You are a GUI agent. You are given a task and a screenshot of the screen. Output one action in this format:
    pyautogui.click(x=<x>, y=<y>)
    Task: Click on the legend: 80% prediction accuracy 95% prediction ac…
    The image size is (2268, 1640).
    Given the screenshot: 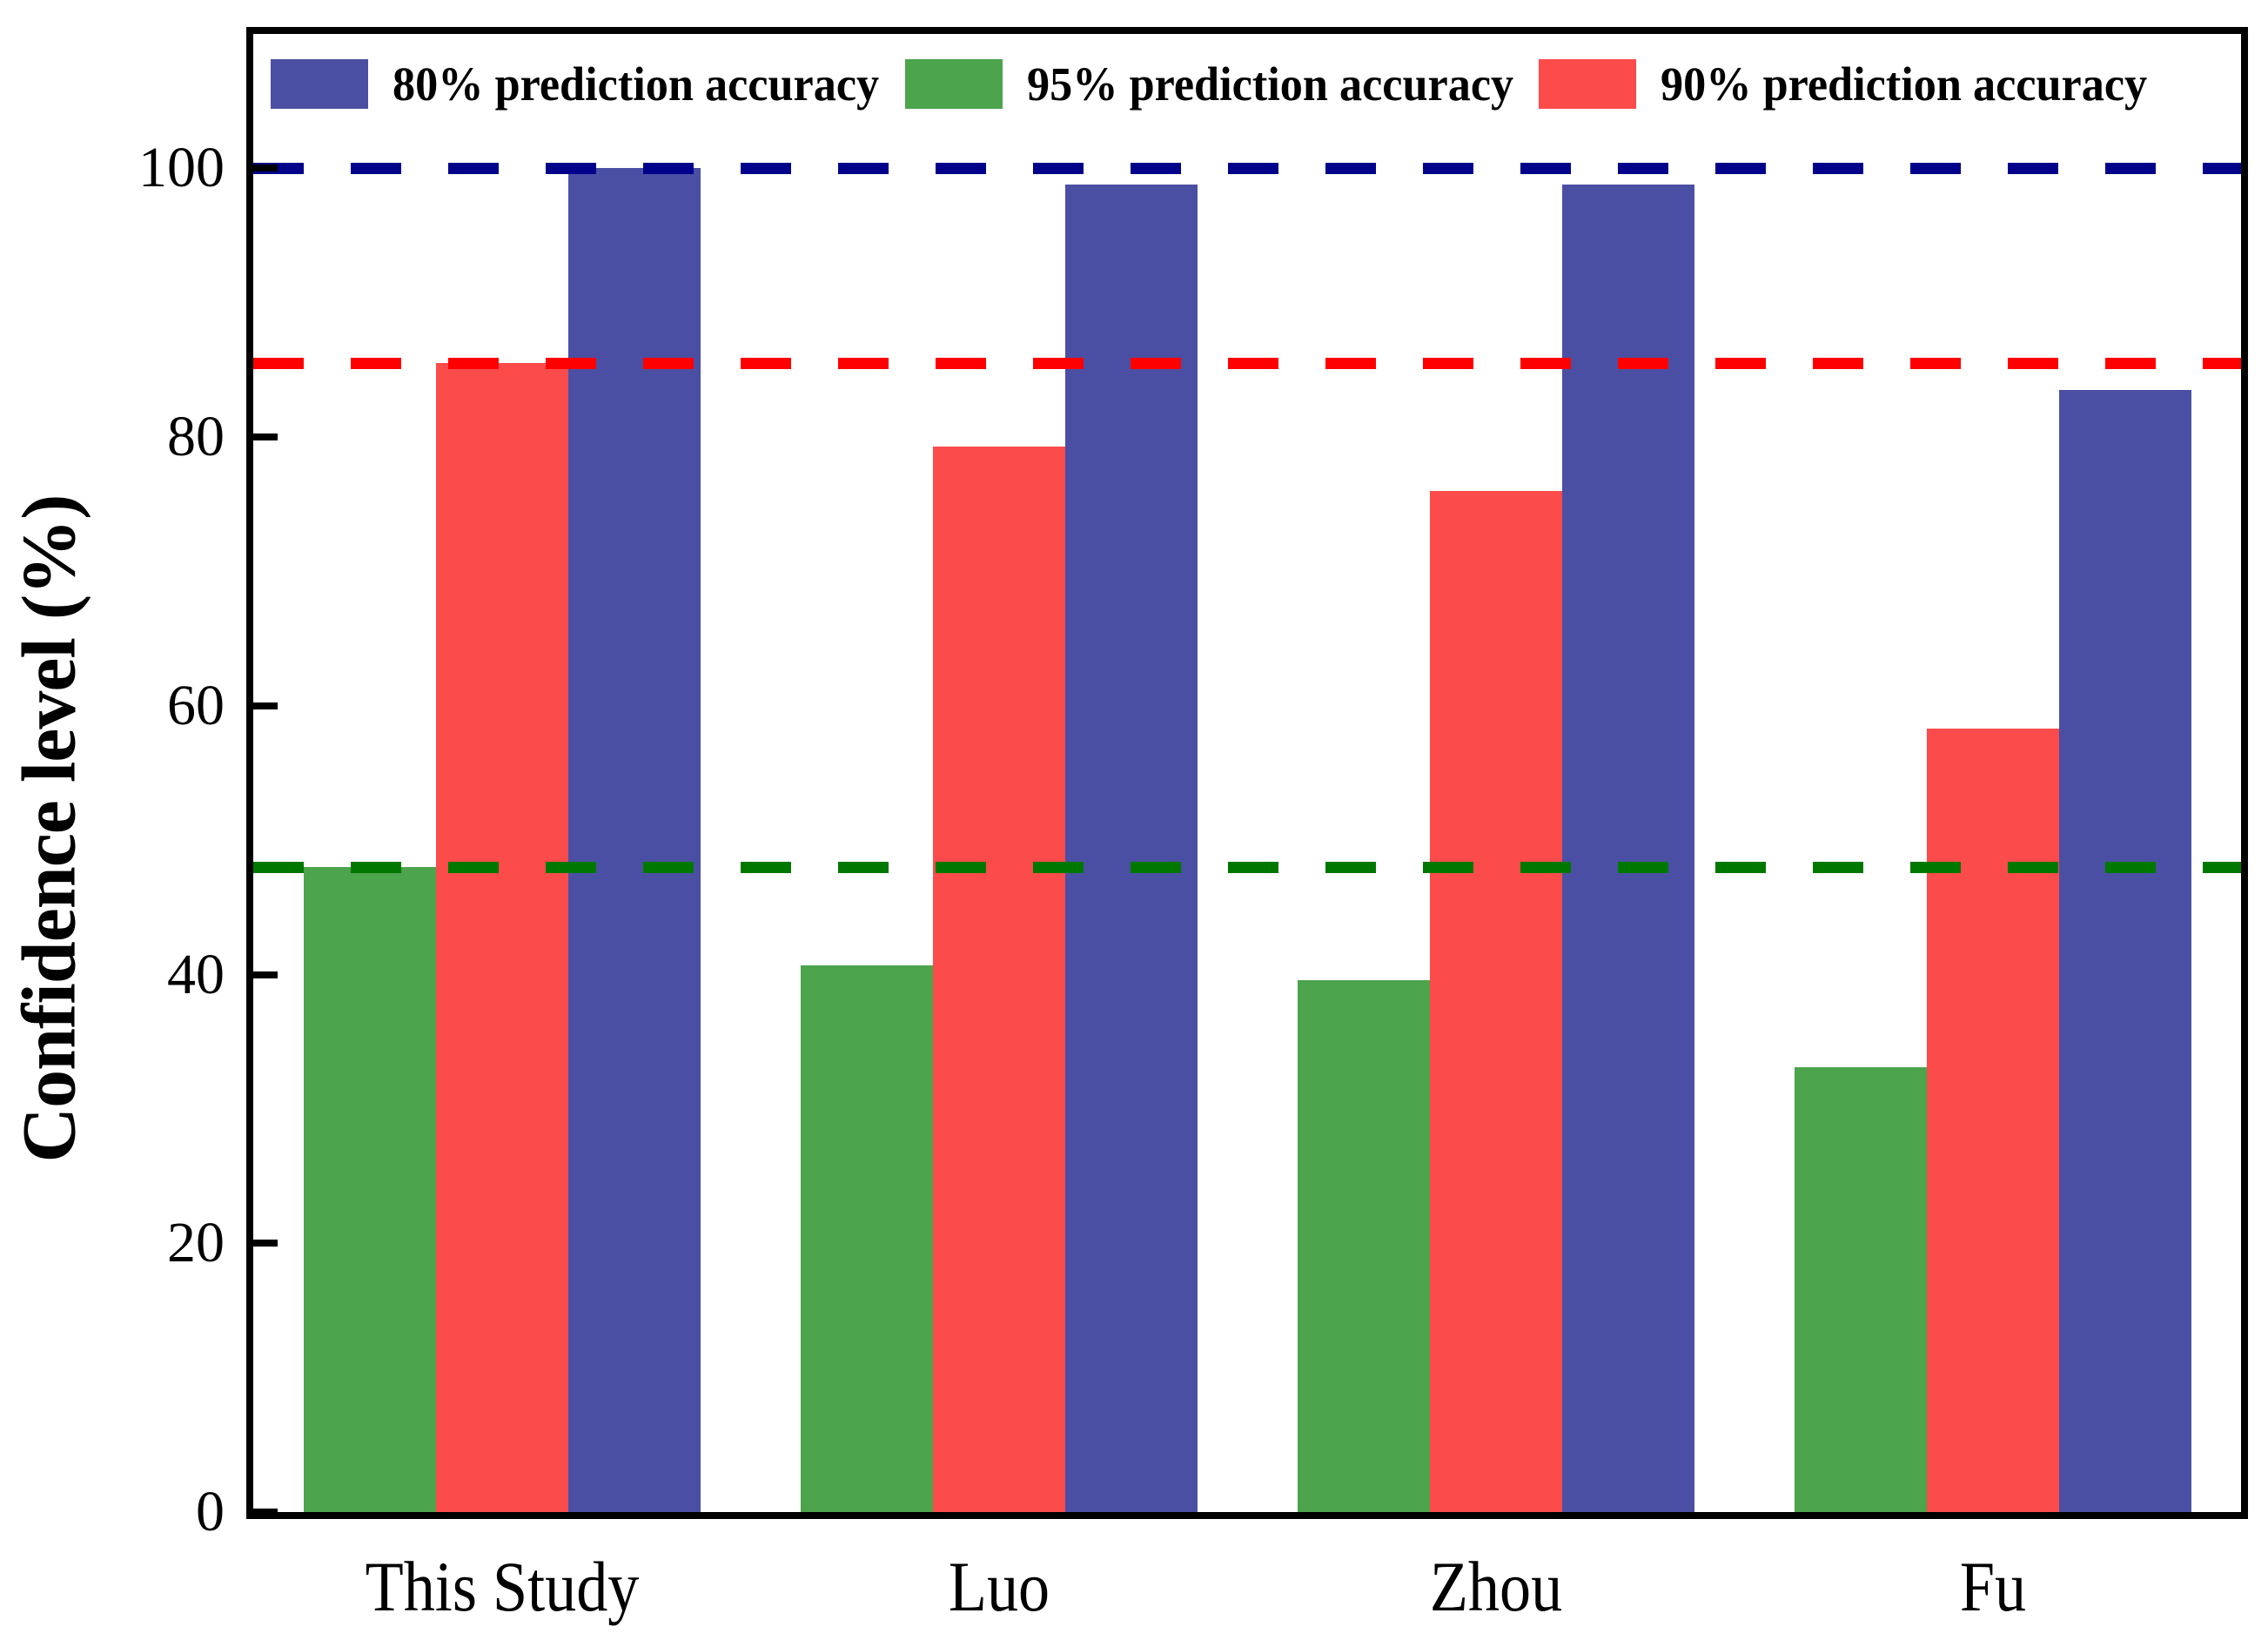 What is the action you would take?
    pyautogui.click(x=1222, y=84)
    